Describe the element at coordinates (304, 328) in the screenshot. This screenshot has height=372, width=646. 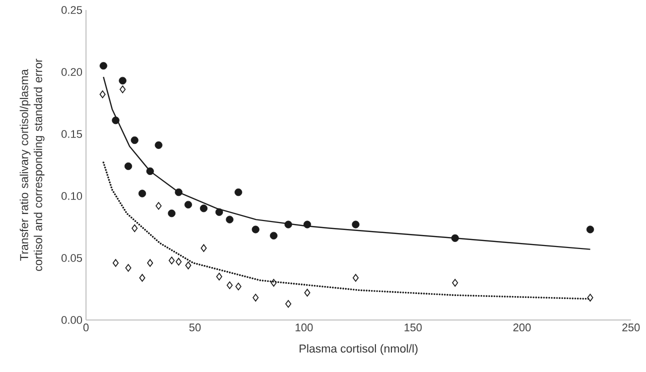
I see `x-tick-label: 100` at that location.